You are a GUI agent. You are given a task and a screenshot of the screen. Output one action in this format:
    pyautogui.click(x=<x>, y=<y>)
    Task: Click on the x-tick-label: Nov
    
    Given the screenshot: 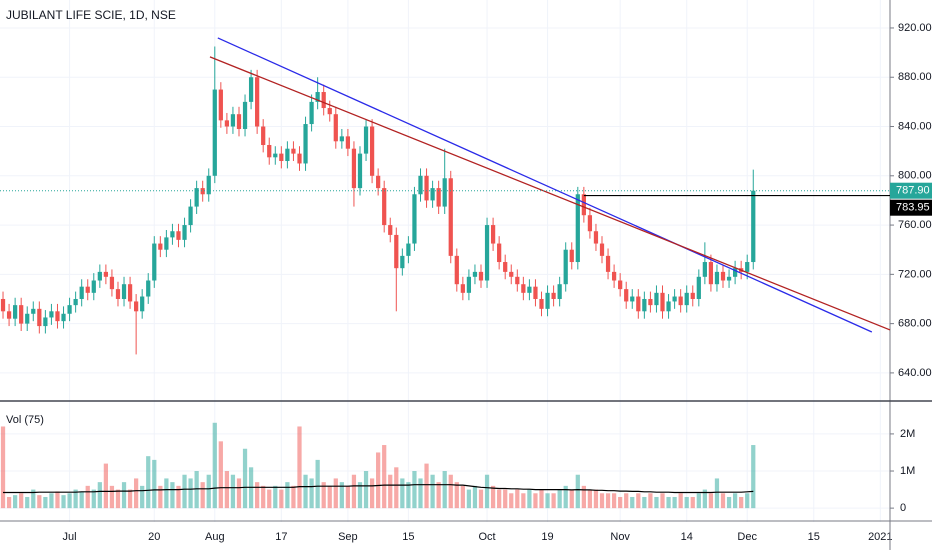 What is the action you would take?
    pyautogui.click(x=620, y=537)
    